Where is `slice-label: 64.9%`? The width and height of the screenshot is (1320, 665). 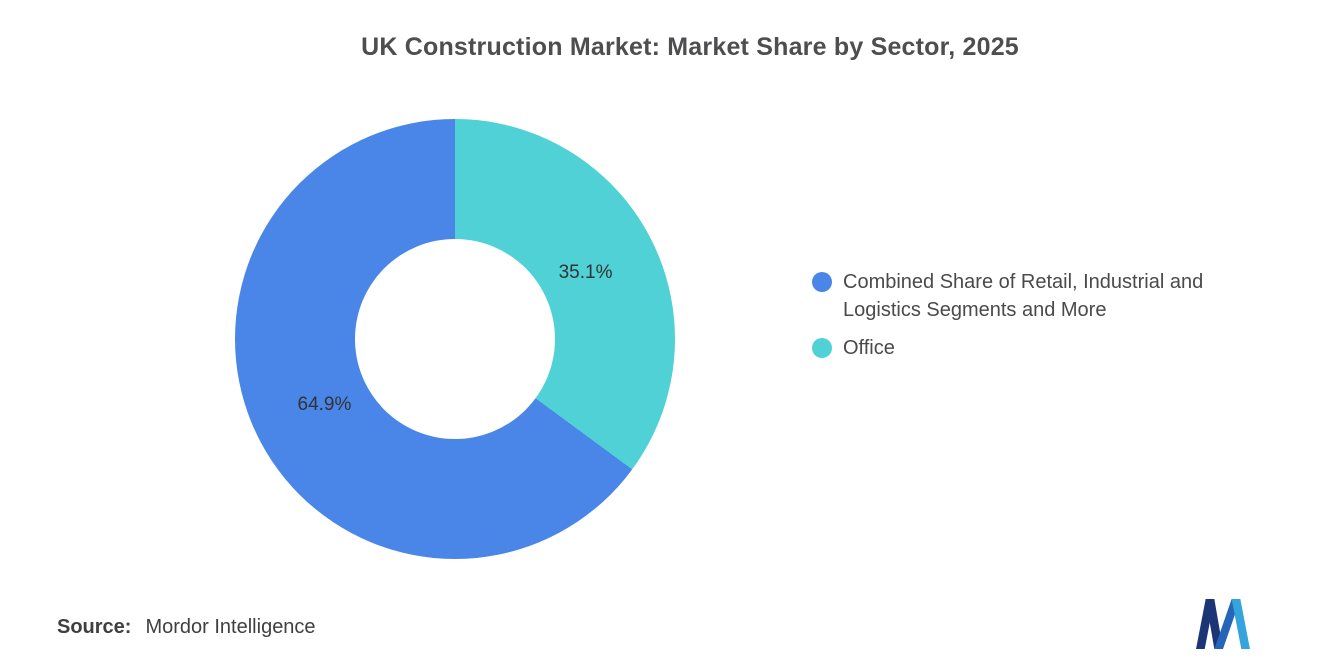 slice-label: 64.9% is located at coordinates (324, 404).